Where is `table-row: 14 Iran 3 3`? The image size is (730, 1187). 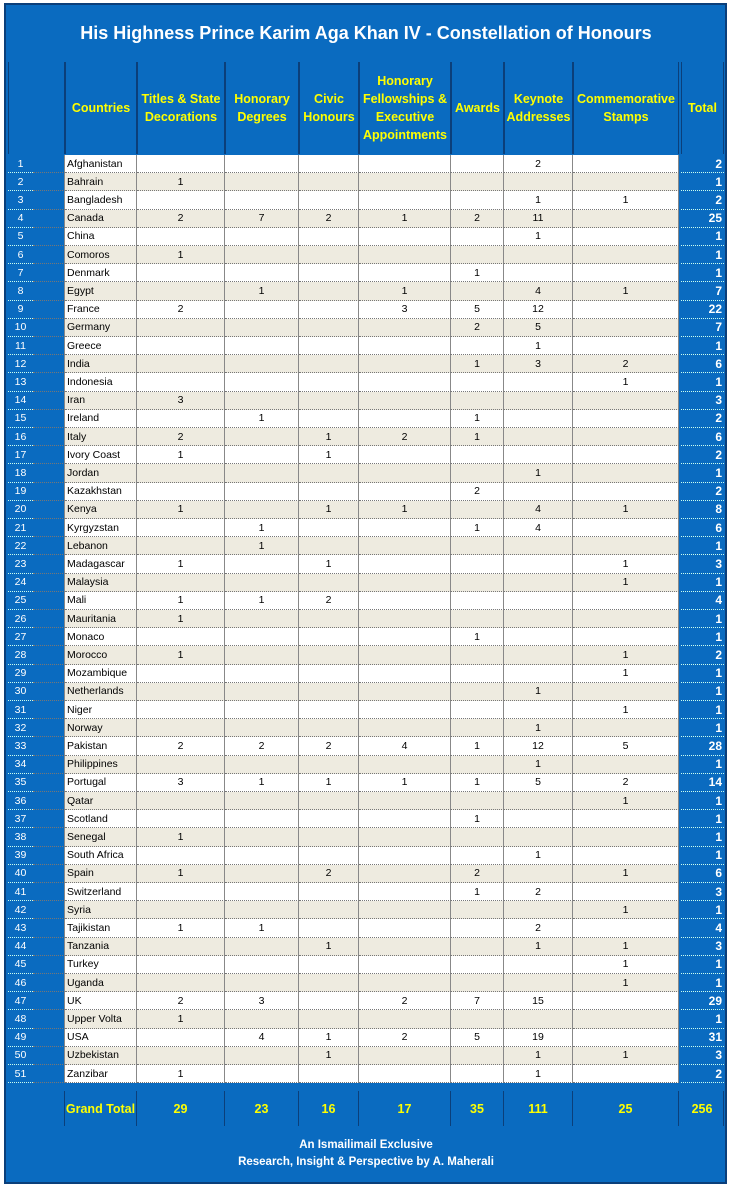
table-row: 14 Iran 3 3 is located at coordinates (366, 400).